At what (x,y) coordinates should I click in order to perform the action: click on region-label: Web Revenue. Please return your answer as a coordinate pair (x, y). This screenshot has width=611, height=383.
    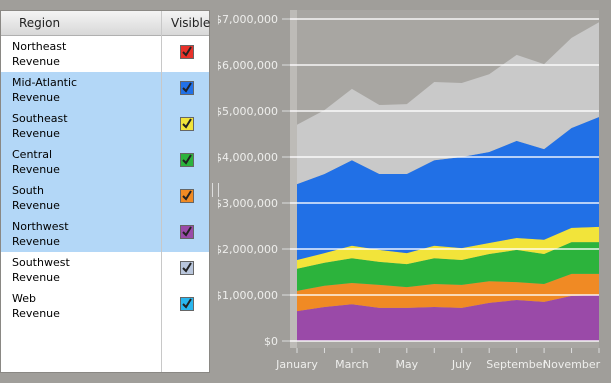
    Looking at the image, I should click on (36, 306).